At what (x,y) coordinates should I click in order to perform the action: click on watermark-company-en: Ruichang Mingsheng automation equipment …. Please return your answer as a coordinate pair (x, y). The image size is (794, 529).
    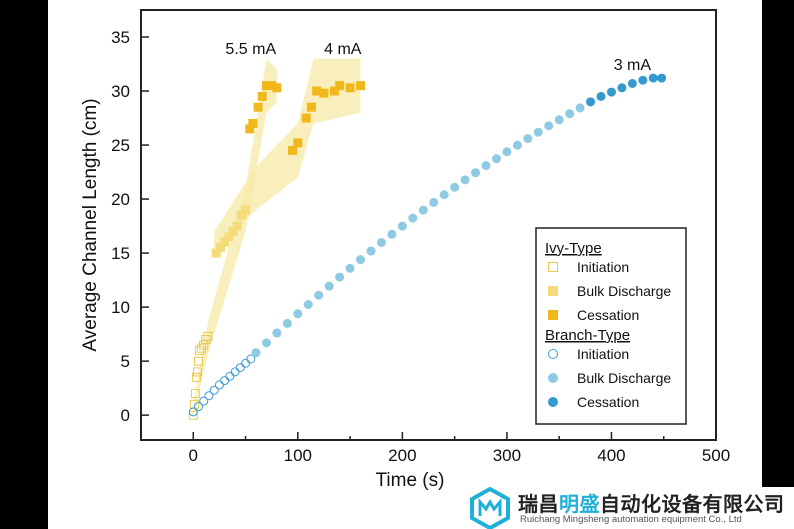
    Looking at the image, I should click on (631, 519).